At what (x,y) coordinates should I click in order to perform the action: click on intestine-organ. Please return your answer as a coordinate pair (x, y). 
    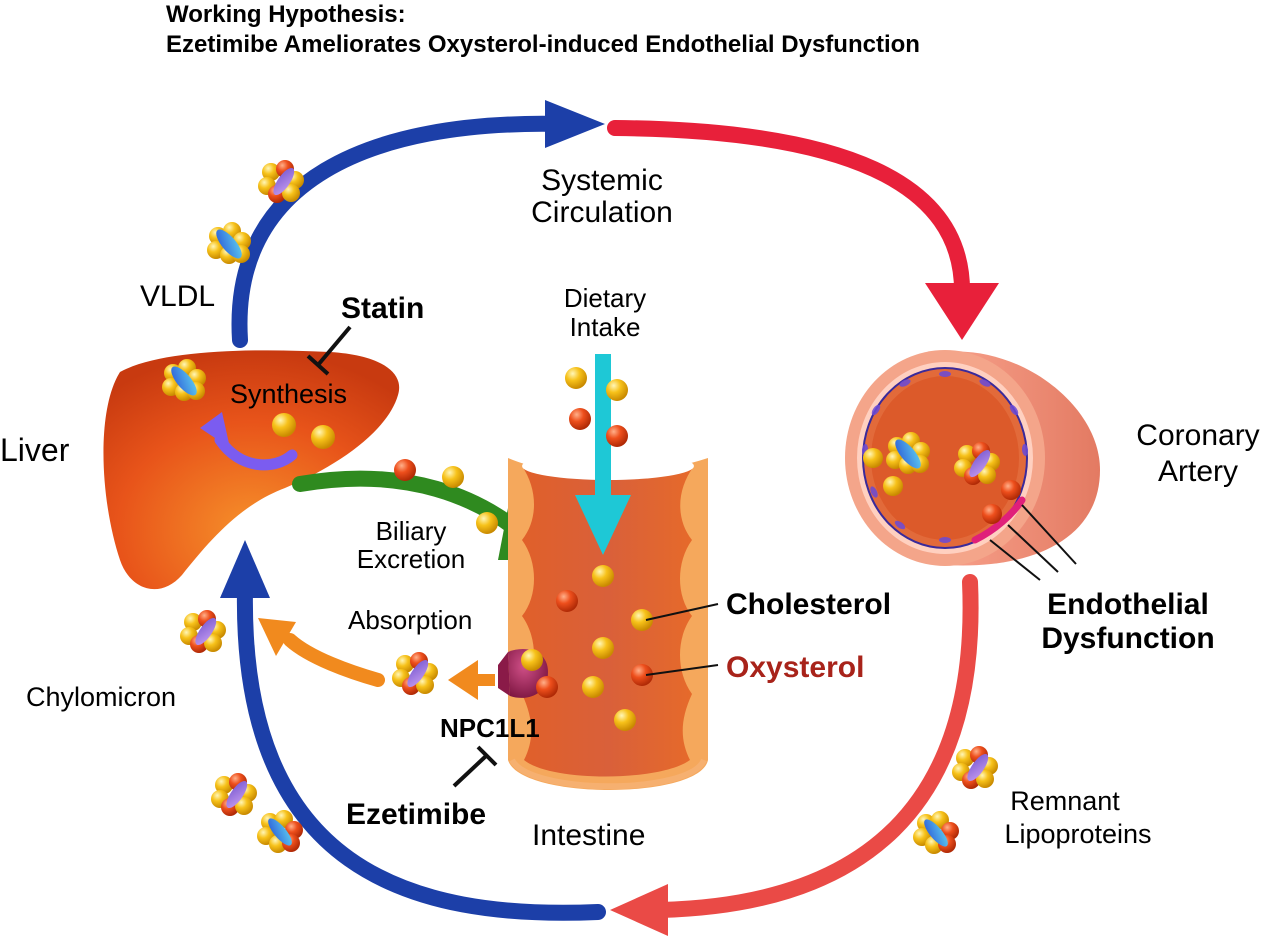
    Looking at the image, I should click on (608, 621).